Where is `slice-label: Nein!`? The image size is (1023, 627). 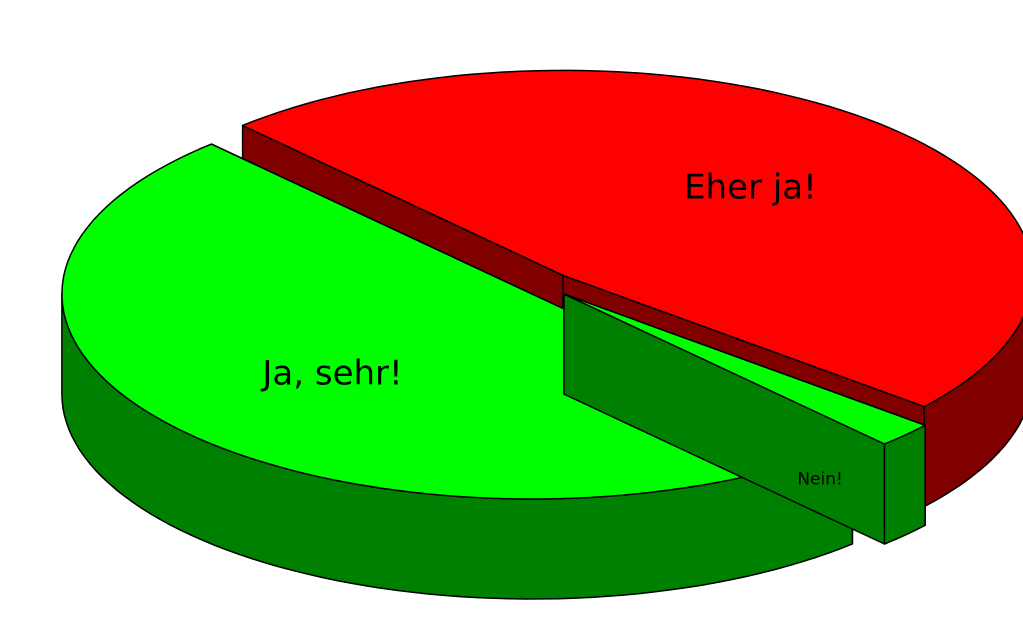
slice-label: Nein! is located at coordinates (820, 480).